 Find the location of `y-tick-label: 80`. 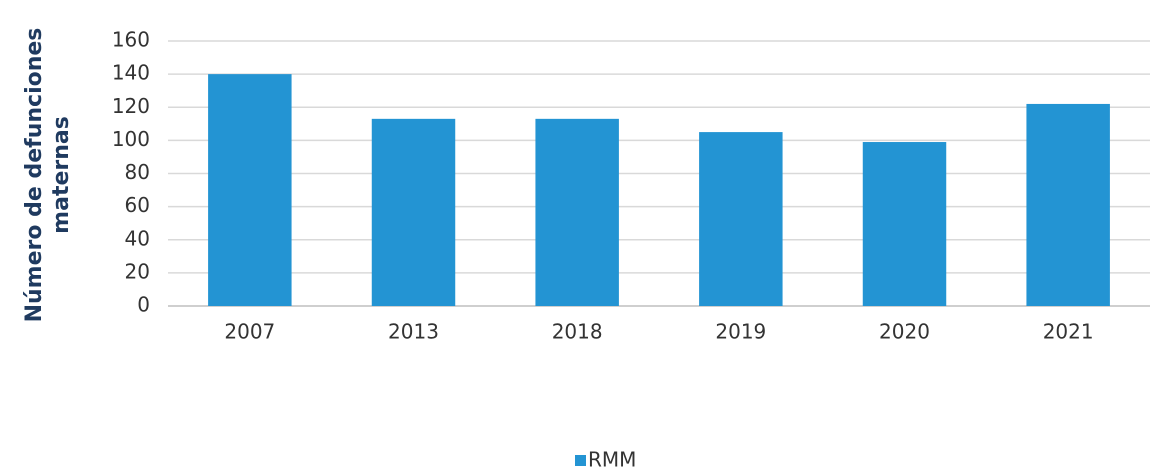

y-tick-label: 80 is located at coordinates (137, 172).